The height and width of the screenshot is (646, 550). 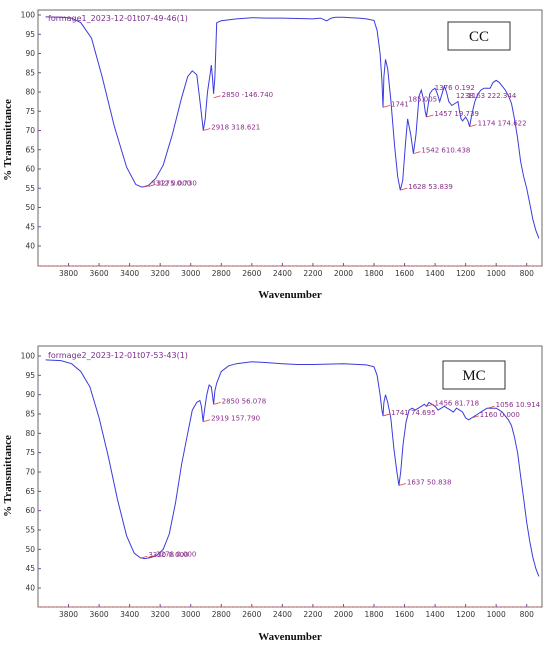 What do you see at coordinates (445, 151) in the screenshot?
I see `peak-label: 1542 610.438` at bounding box center [445, 151].